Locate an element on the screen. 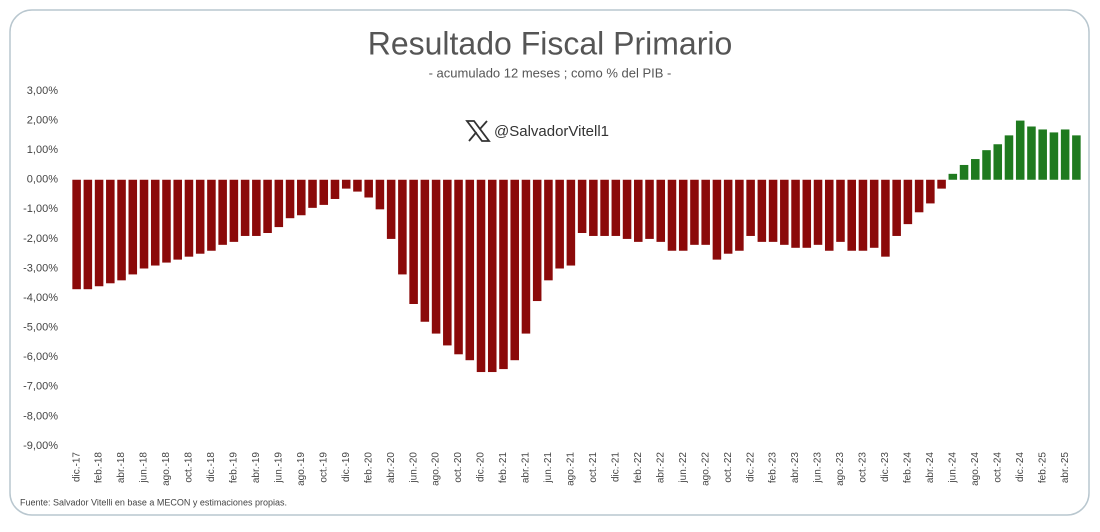  x-tick-label: jun.-22 is located at coordinates (683, 468).